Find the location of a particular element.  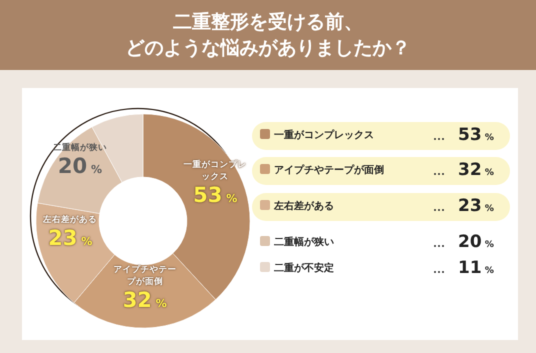

text: 20 % is located at coordinates (476, 242).